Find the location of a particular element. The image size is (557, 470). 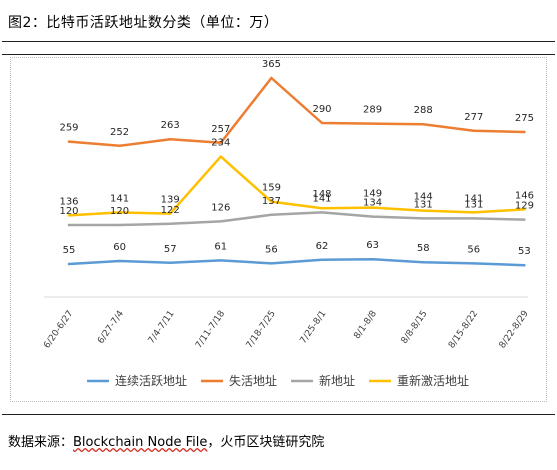

data-label: 259 is located at coordinates (68, 128).